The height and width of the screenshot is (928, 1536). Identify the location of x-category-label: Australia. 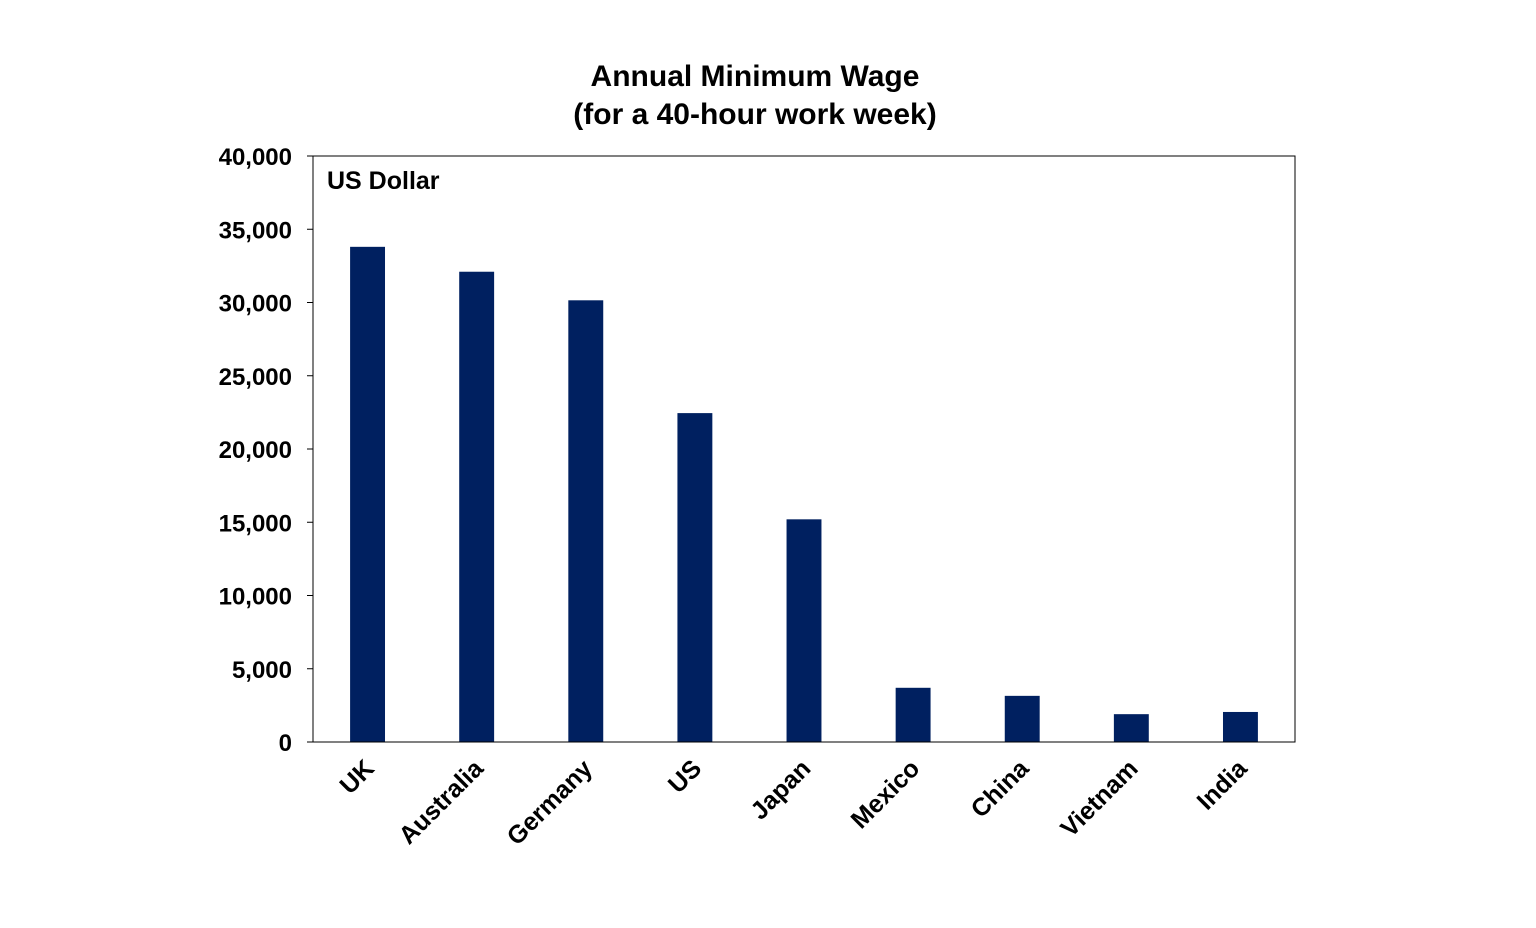
(441, 802).